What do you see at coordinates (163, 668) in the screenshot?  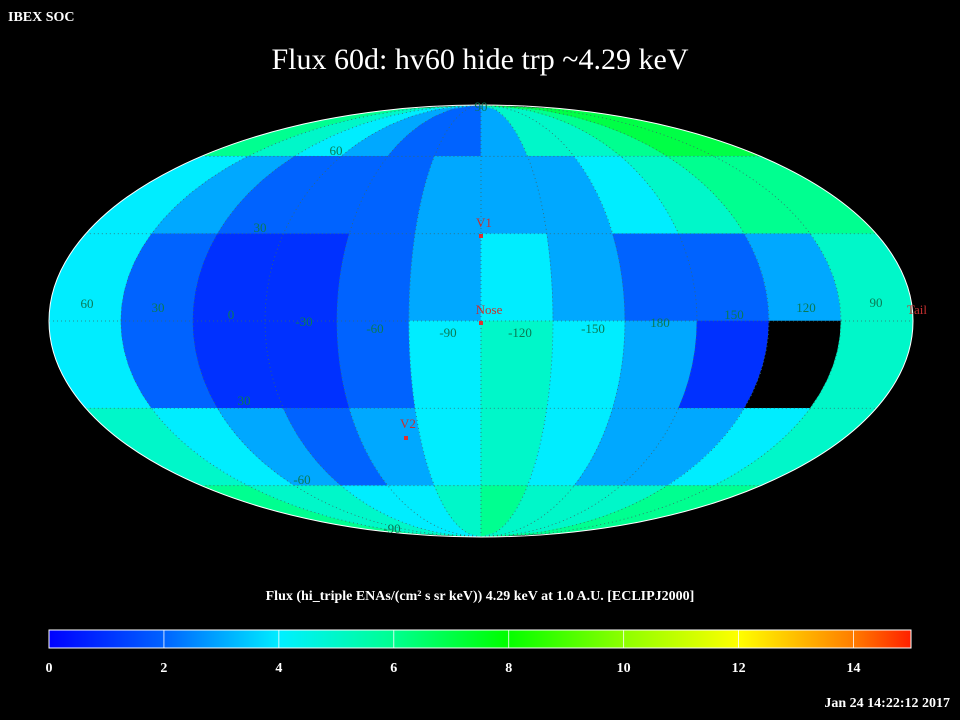 I see `colorbar-tick-label: 2` at bounding box center [163, 668].